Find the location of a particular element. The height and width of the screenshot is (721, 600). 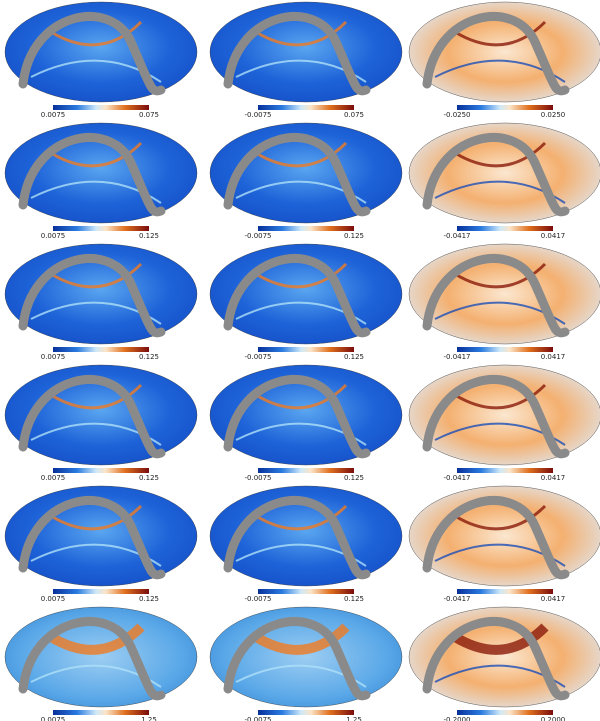

panel: -0.0250 0.0250 is located at coordinates (504, 60).